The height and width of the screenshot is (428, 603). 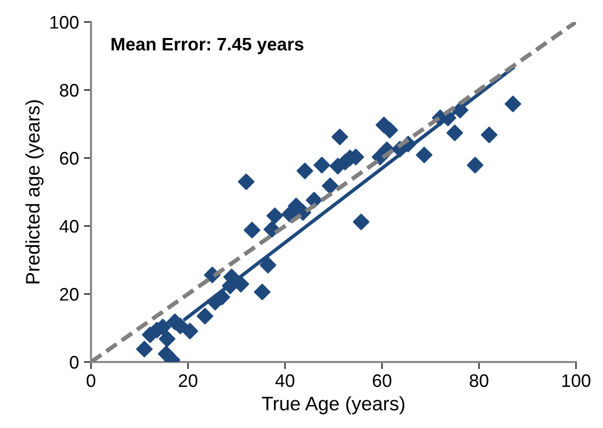 I want to click on x-tick-label: 80, so click(x=479, y=381).